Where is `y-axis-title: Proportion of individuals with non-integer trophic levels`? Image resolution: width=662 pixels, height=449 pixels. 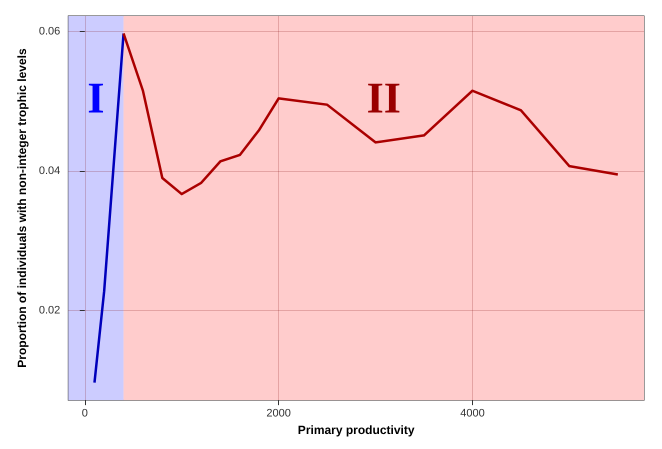 y-axis-title: Proportion of individuals with non-integer trophic levels is located at coordinates (22, 208).